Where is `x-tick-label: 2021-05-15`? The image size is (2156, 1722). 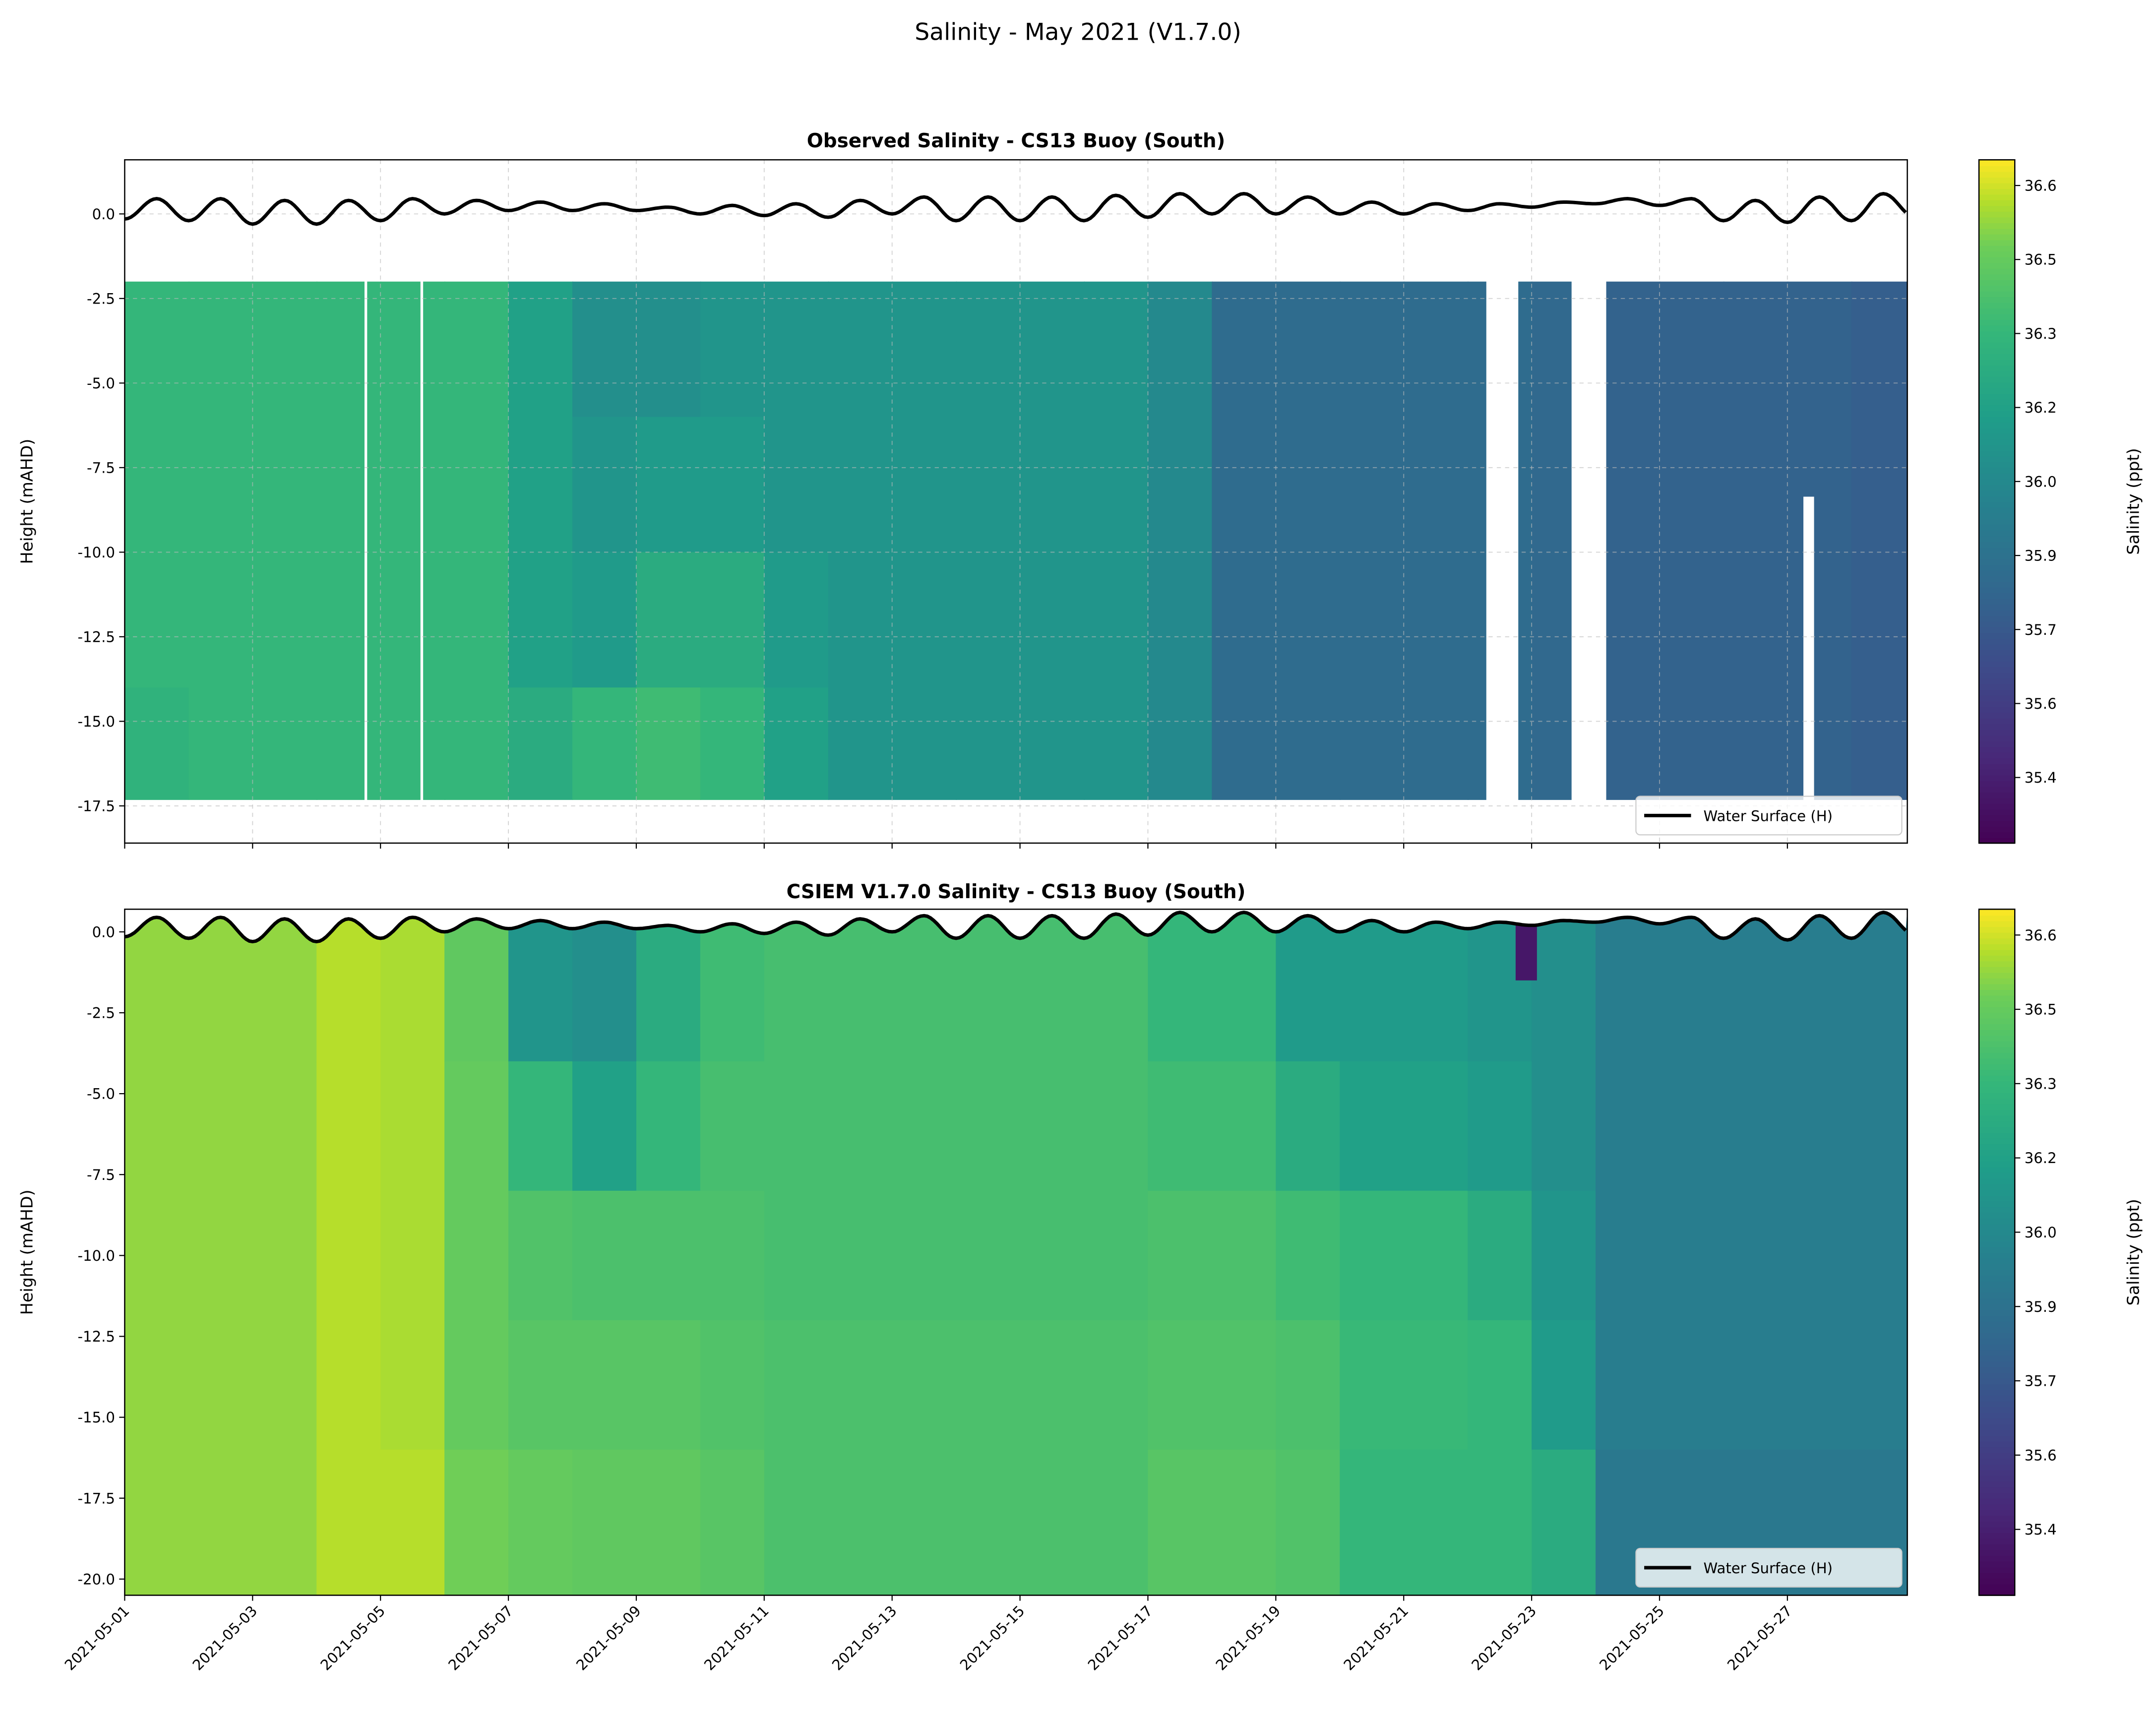
x-tick-label: 2021-05-15 is located at coordinates (992, 1638).